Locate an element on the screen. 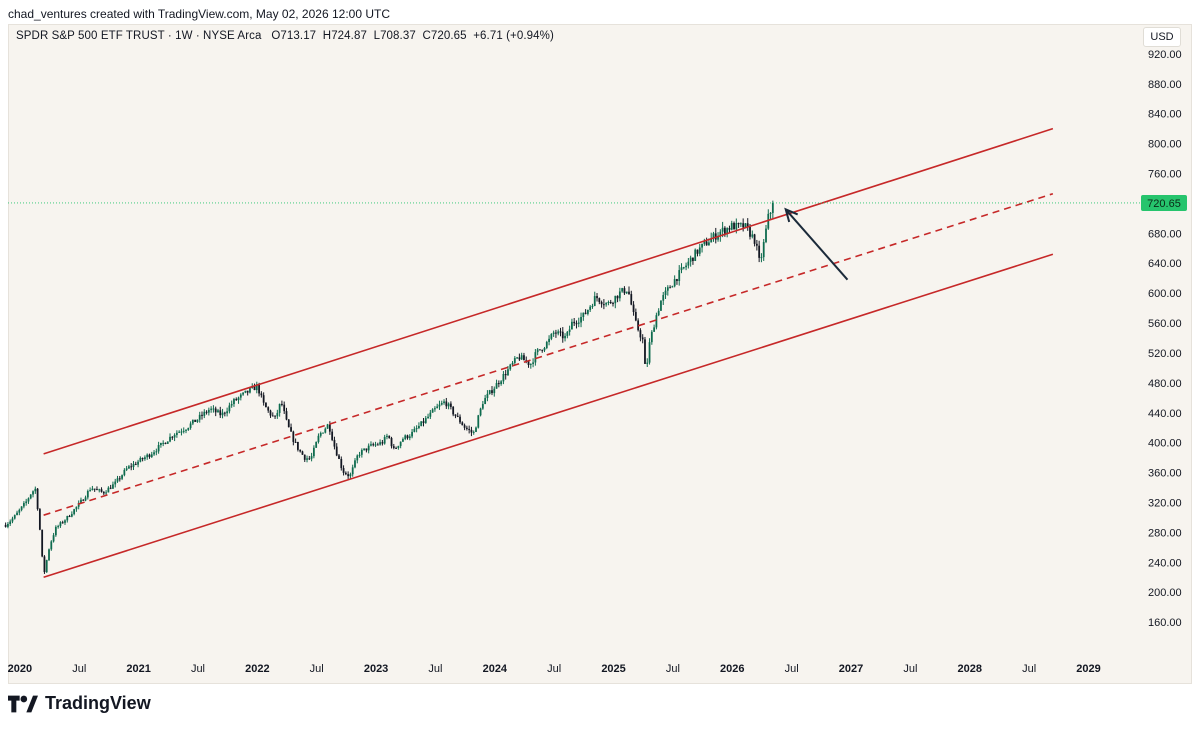 This screenshot has width=1200, height=730. y-tick-label: 640.00 is located at coordinates (1165, 264).